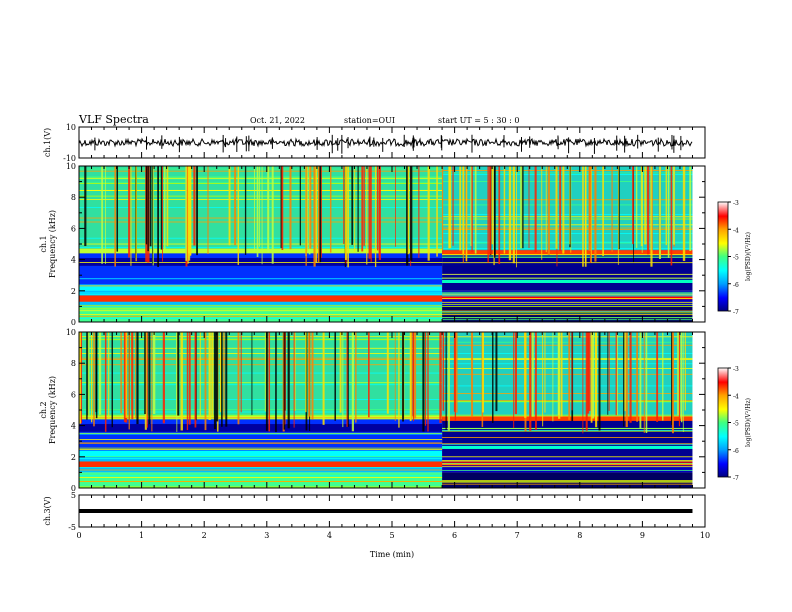 The height and width of the screenshot is (612, 792). Describe the element at coordinates (736, 396) in the screenshot. I see `colorbar-tick-label: -4` at that location.